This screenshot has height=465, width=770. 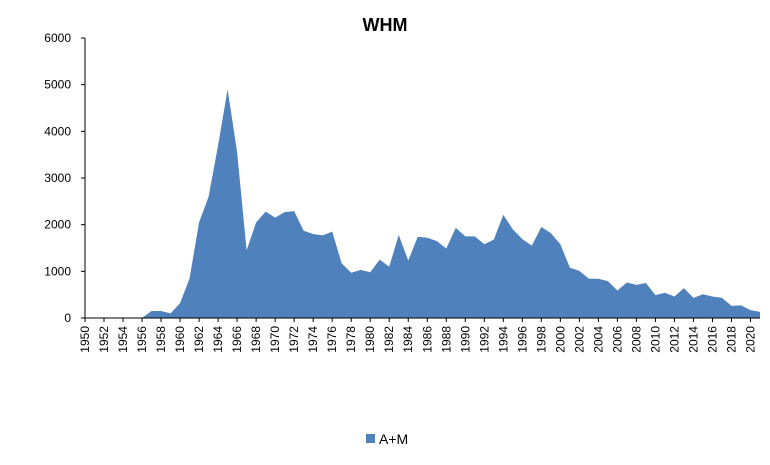 What do you see at coordinates (598, 339) in the screenshot?
I see `x-tick-label: 2004` at bounding box center [598, 339].